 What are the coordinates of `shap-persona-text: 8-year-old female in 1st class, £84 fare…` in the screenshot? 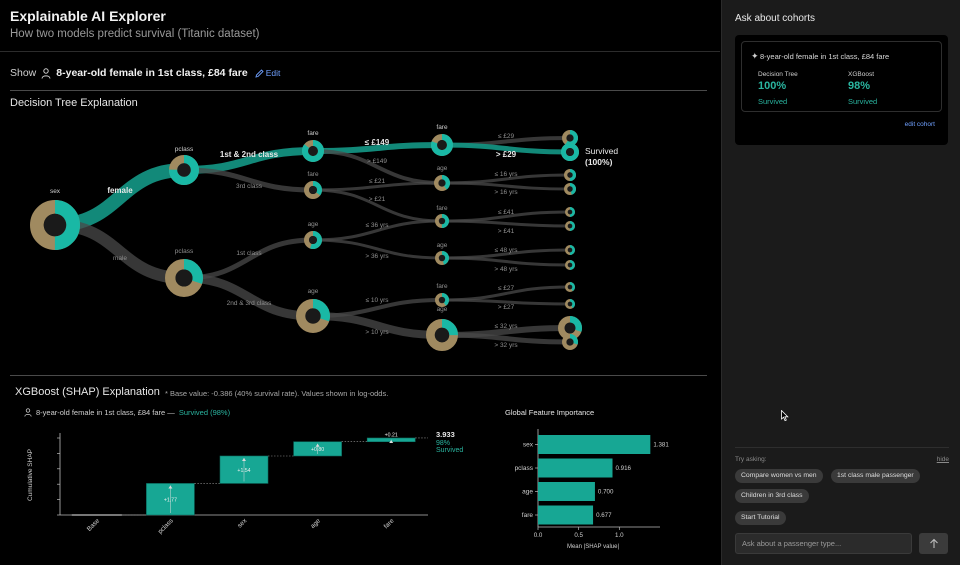 It's located at (105, 412).